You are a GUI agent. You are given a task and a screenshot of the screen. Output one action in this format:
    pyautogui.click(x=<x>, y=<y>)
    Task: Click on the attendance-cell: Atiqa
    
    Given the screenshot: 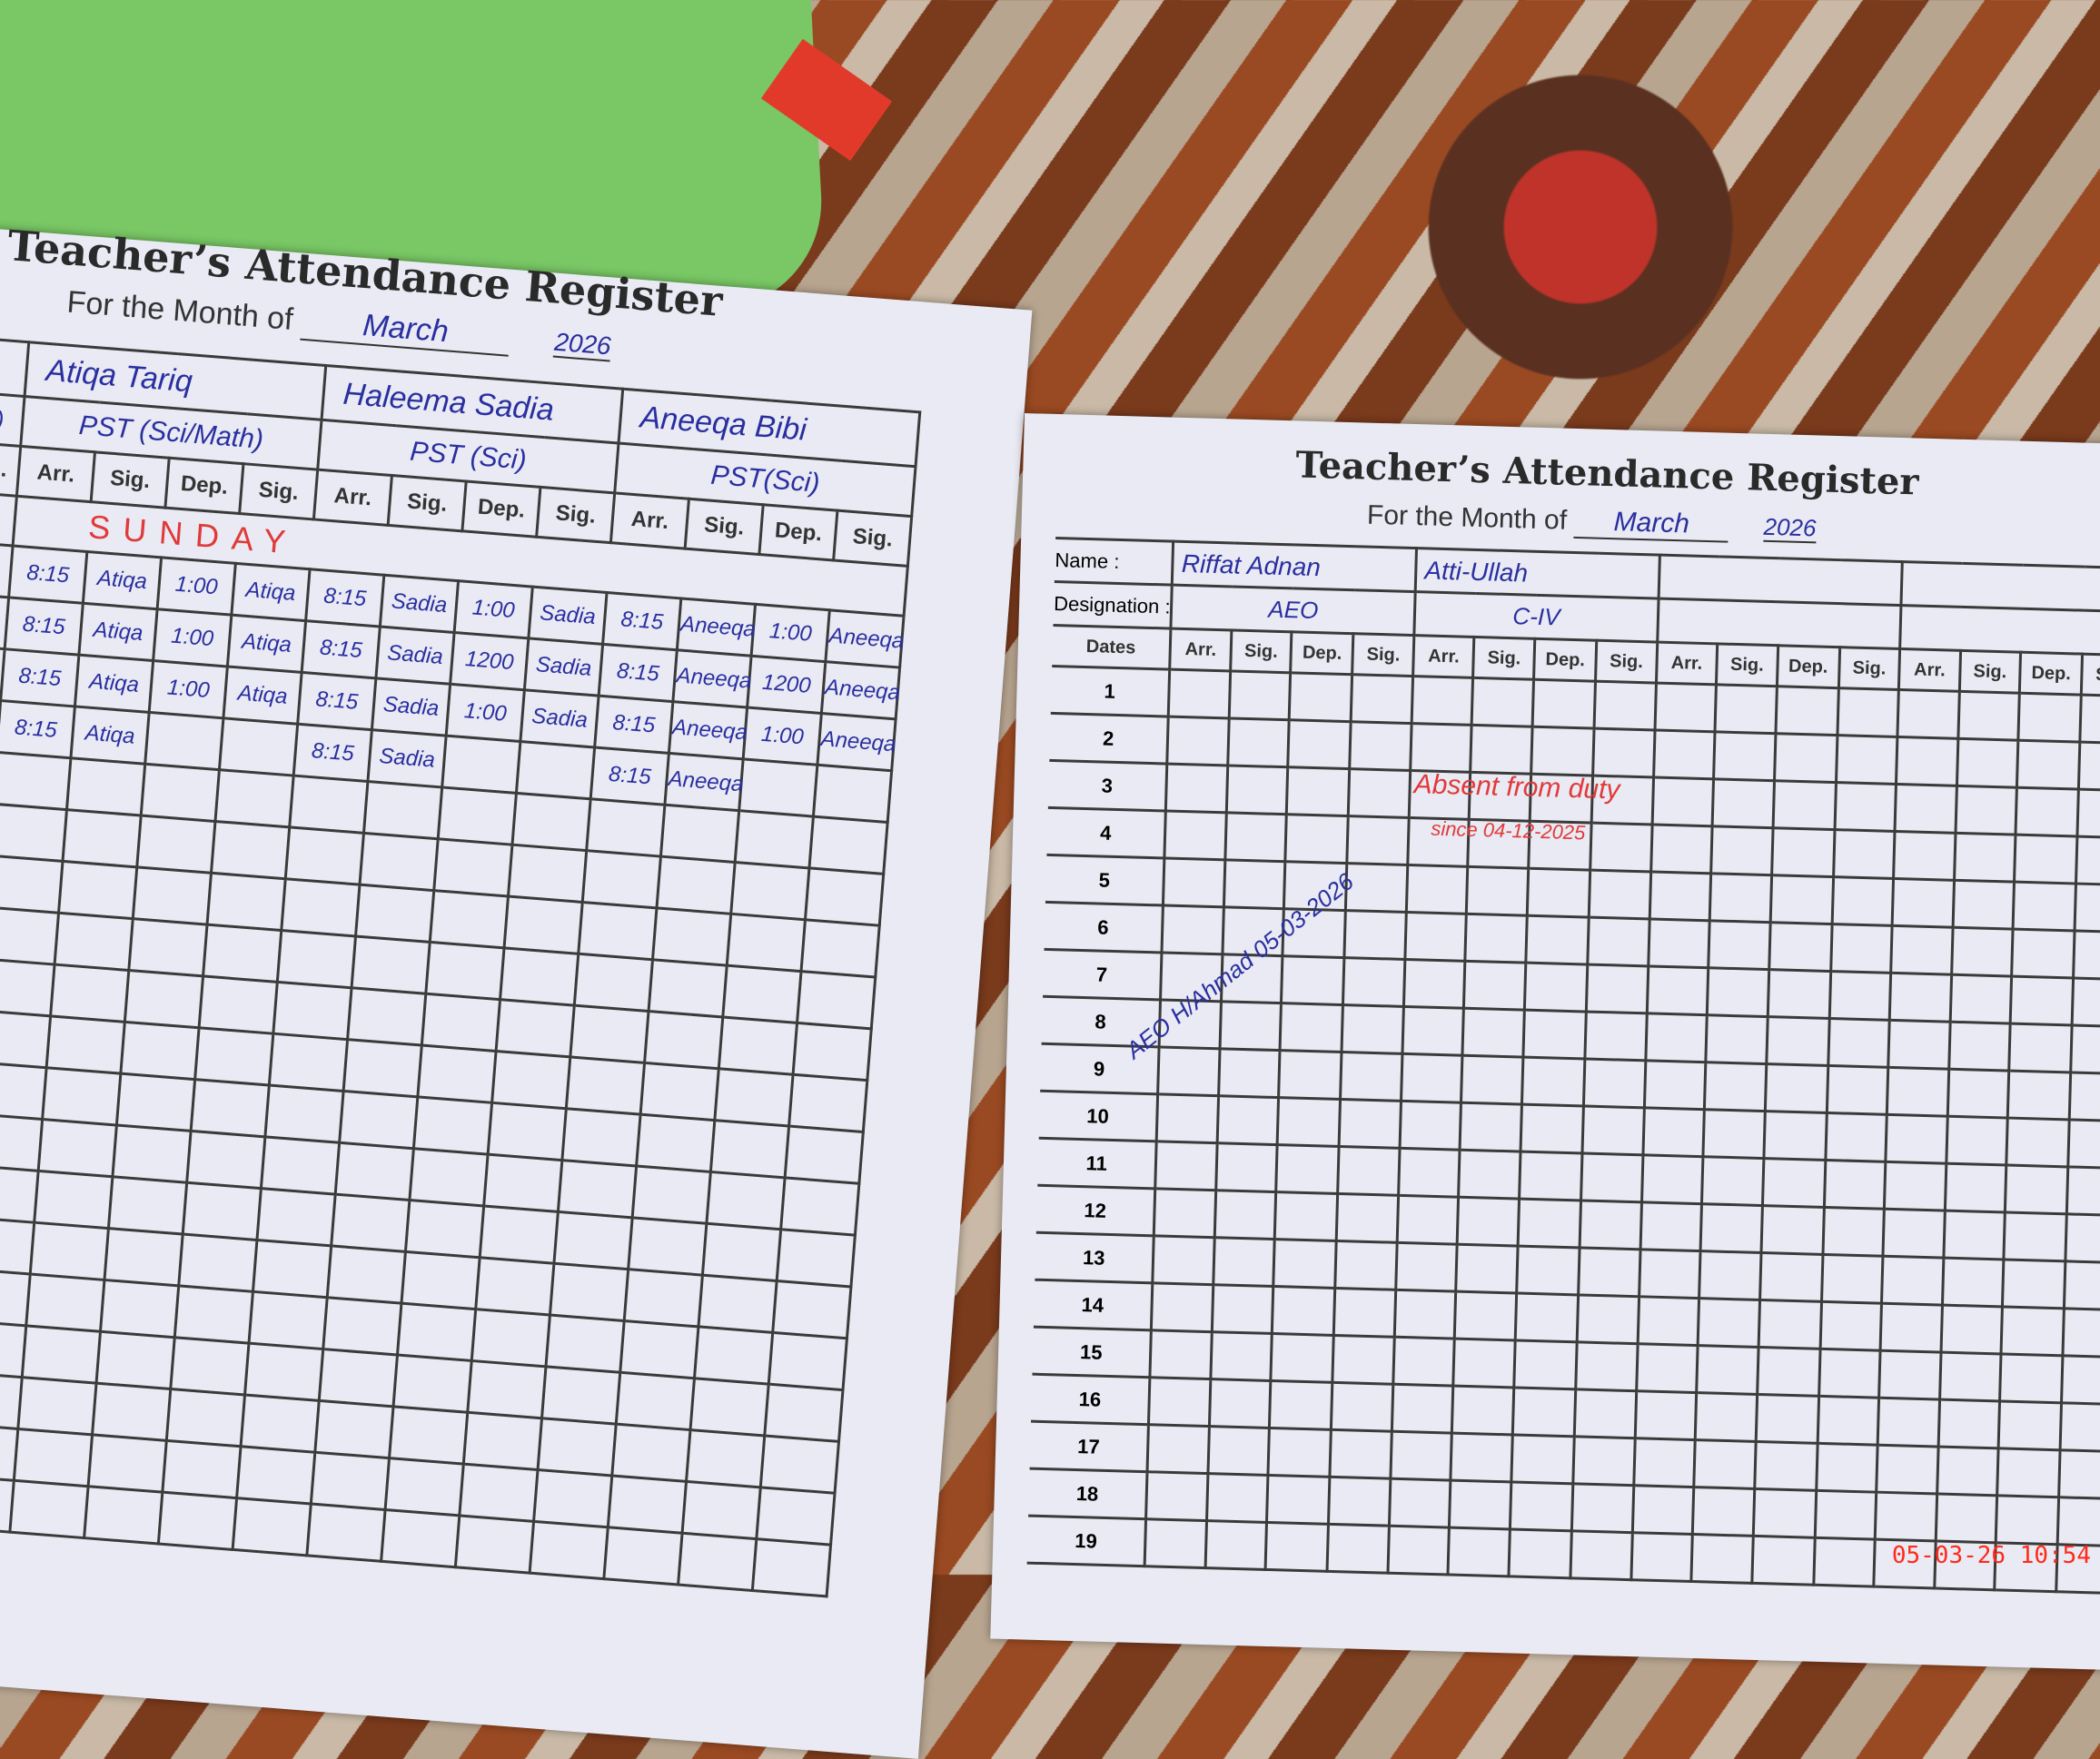 What is the action you would take?
    pyautogui.click(x=114, y=684)
    